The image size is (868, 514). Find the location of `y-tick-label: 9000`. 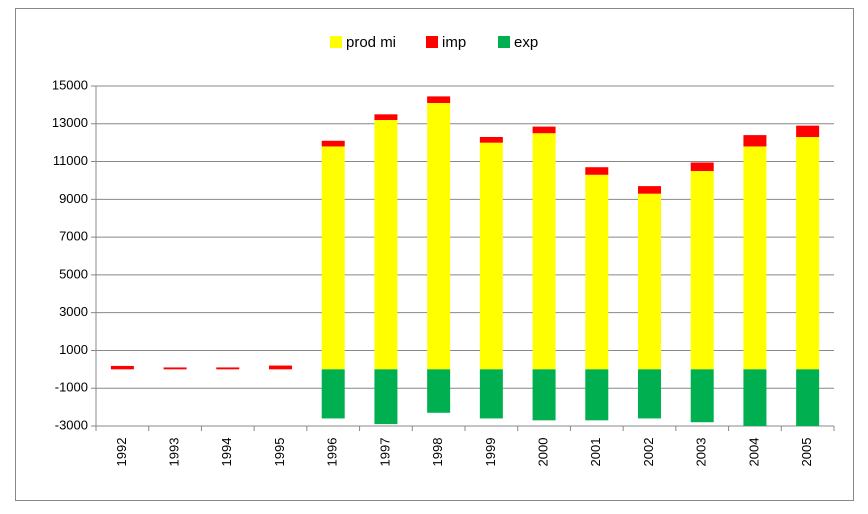

y-tick-label: 9000 is located at coordinates (73, 198).